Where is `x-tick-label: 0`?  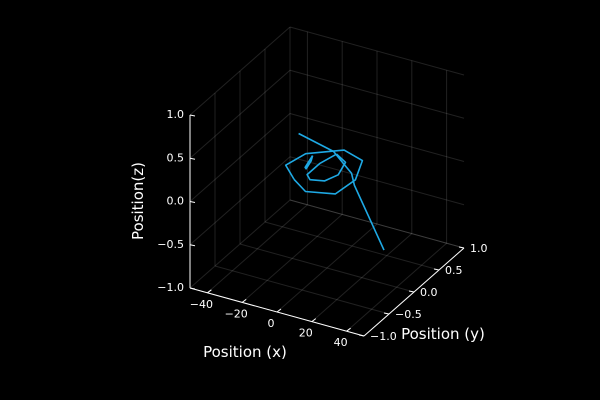
x-tick-label: 0 is located at coordinates (271, 323).